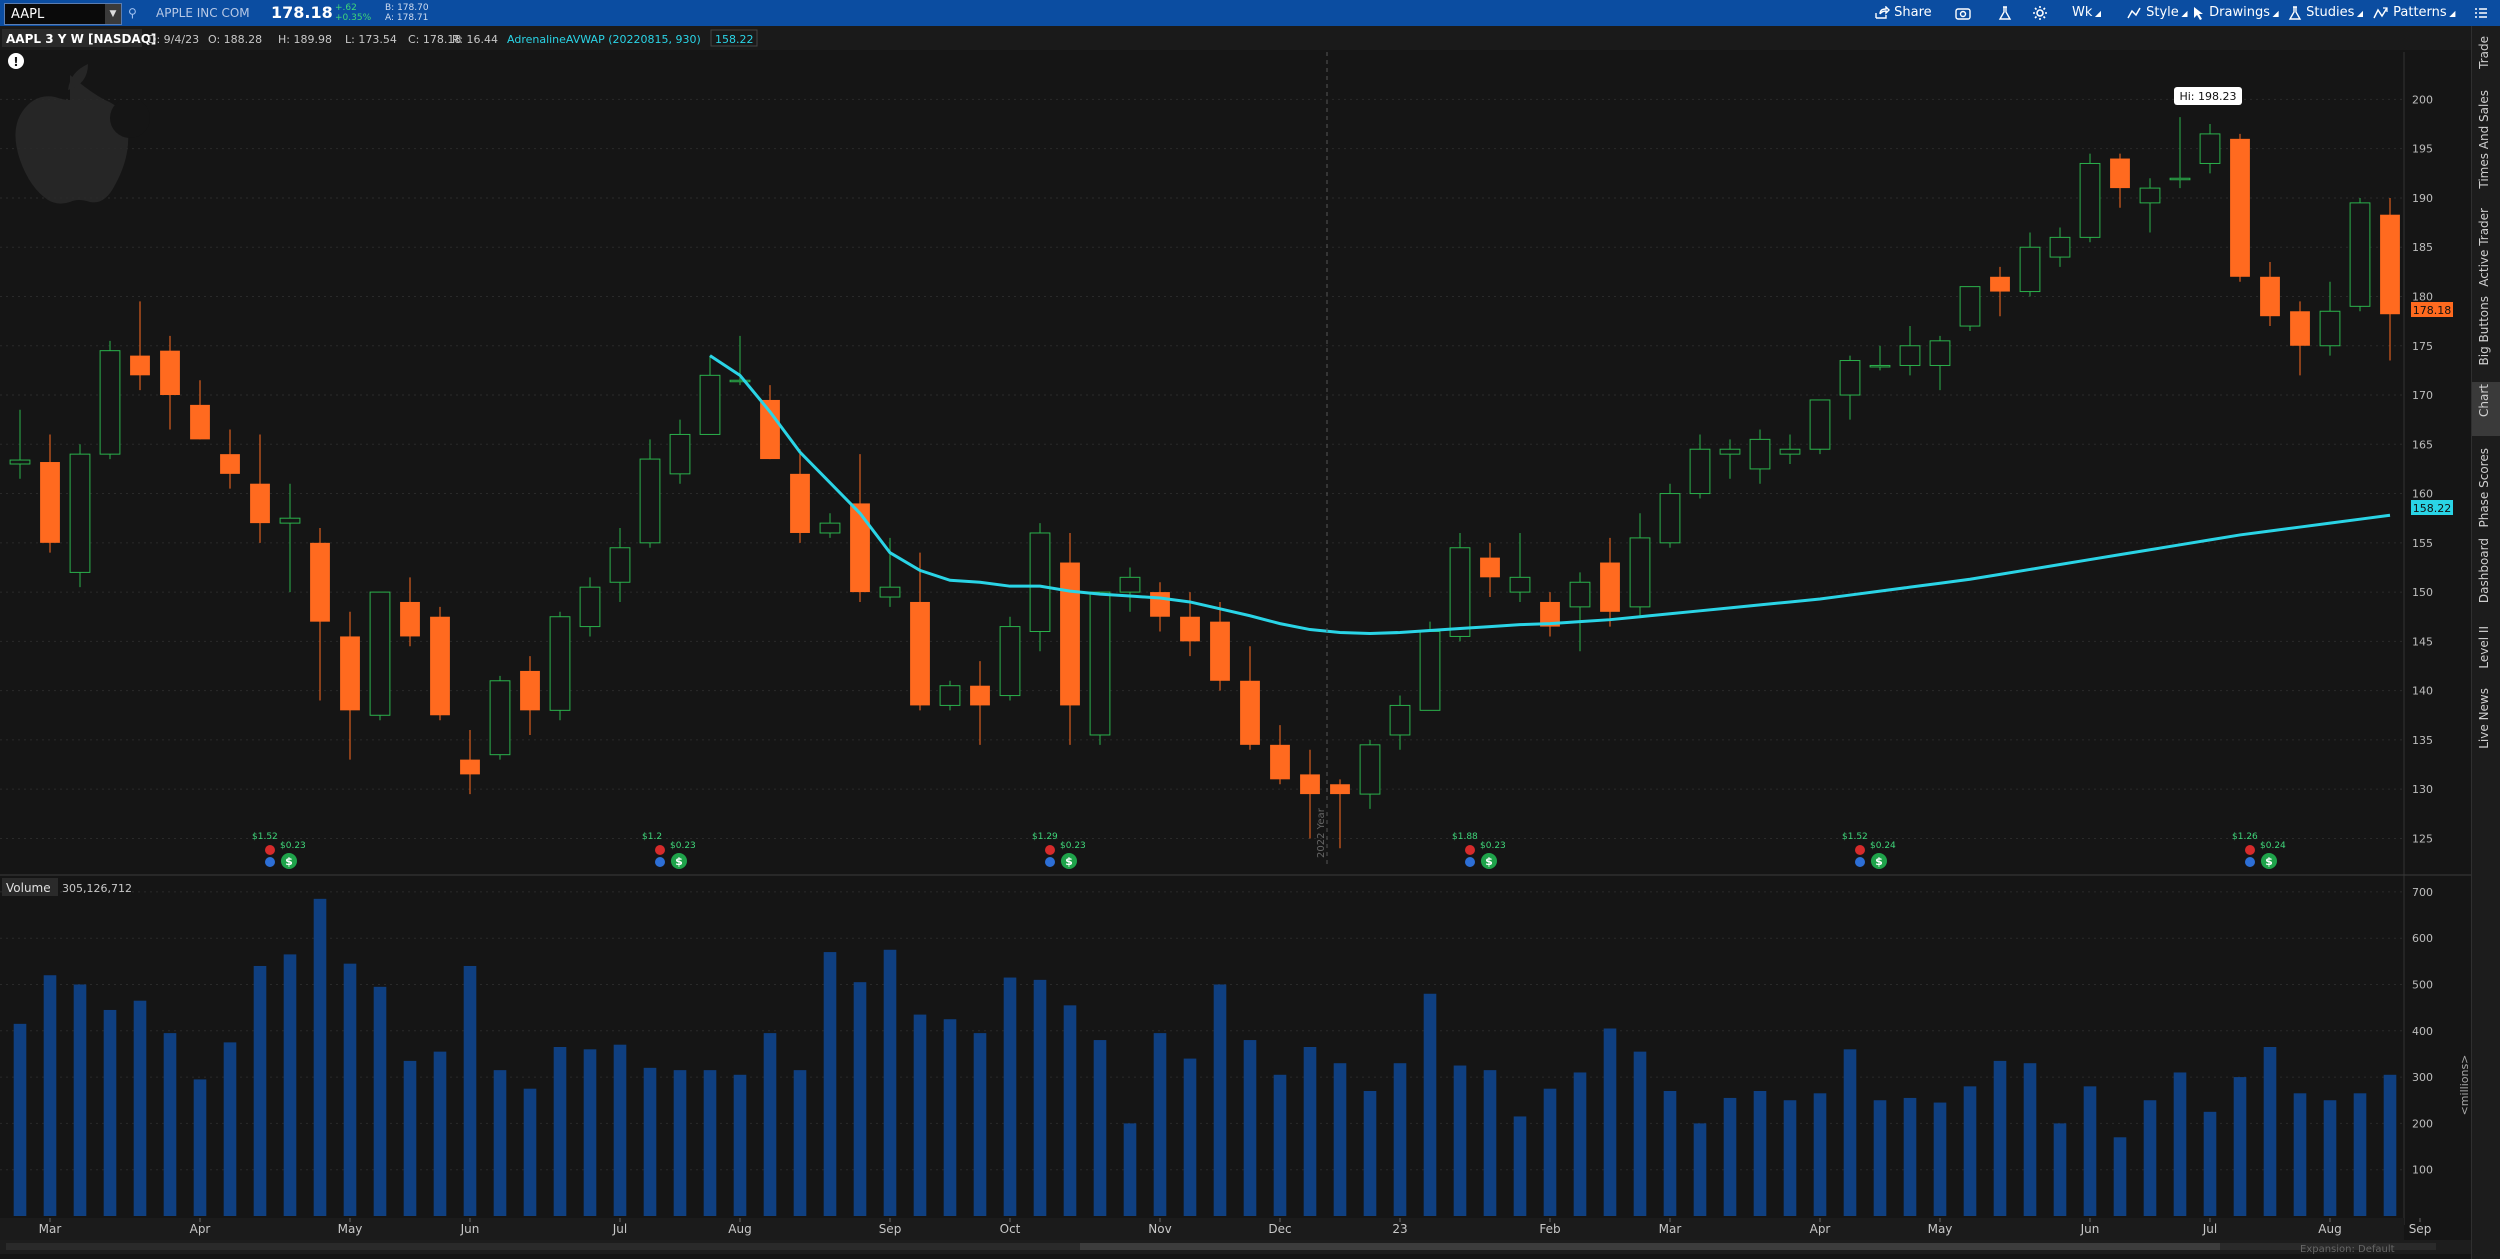  What do you see at coordinates (2486, 57) in the screenshot?
I see `rail-tab-trade: Trade` at bounding box center [2486, 57].